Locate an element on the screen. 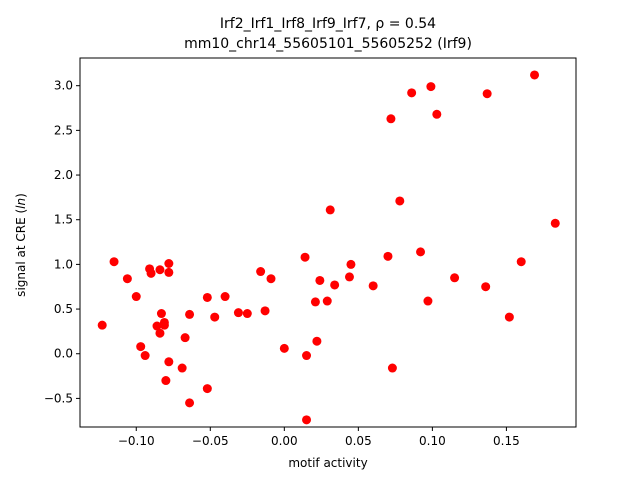 This screenshot has width=640, height=485. y-axis-label-close: ) is located at coordinates (21, 195).